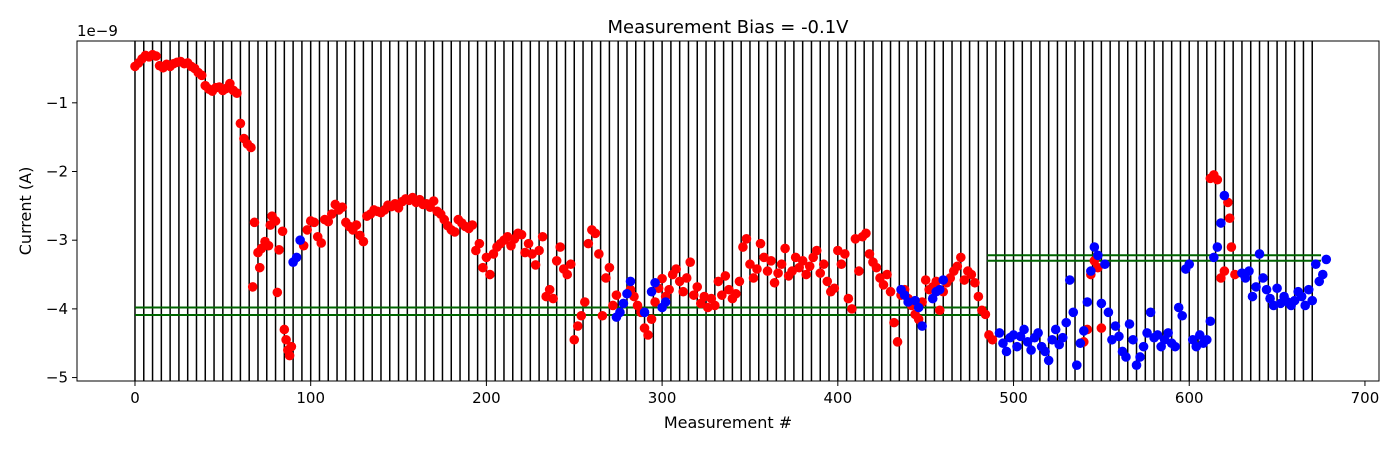  I want to click on x-tick-label: 0, so click(135, 398).